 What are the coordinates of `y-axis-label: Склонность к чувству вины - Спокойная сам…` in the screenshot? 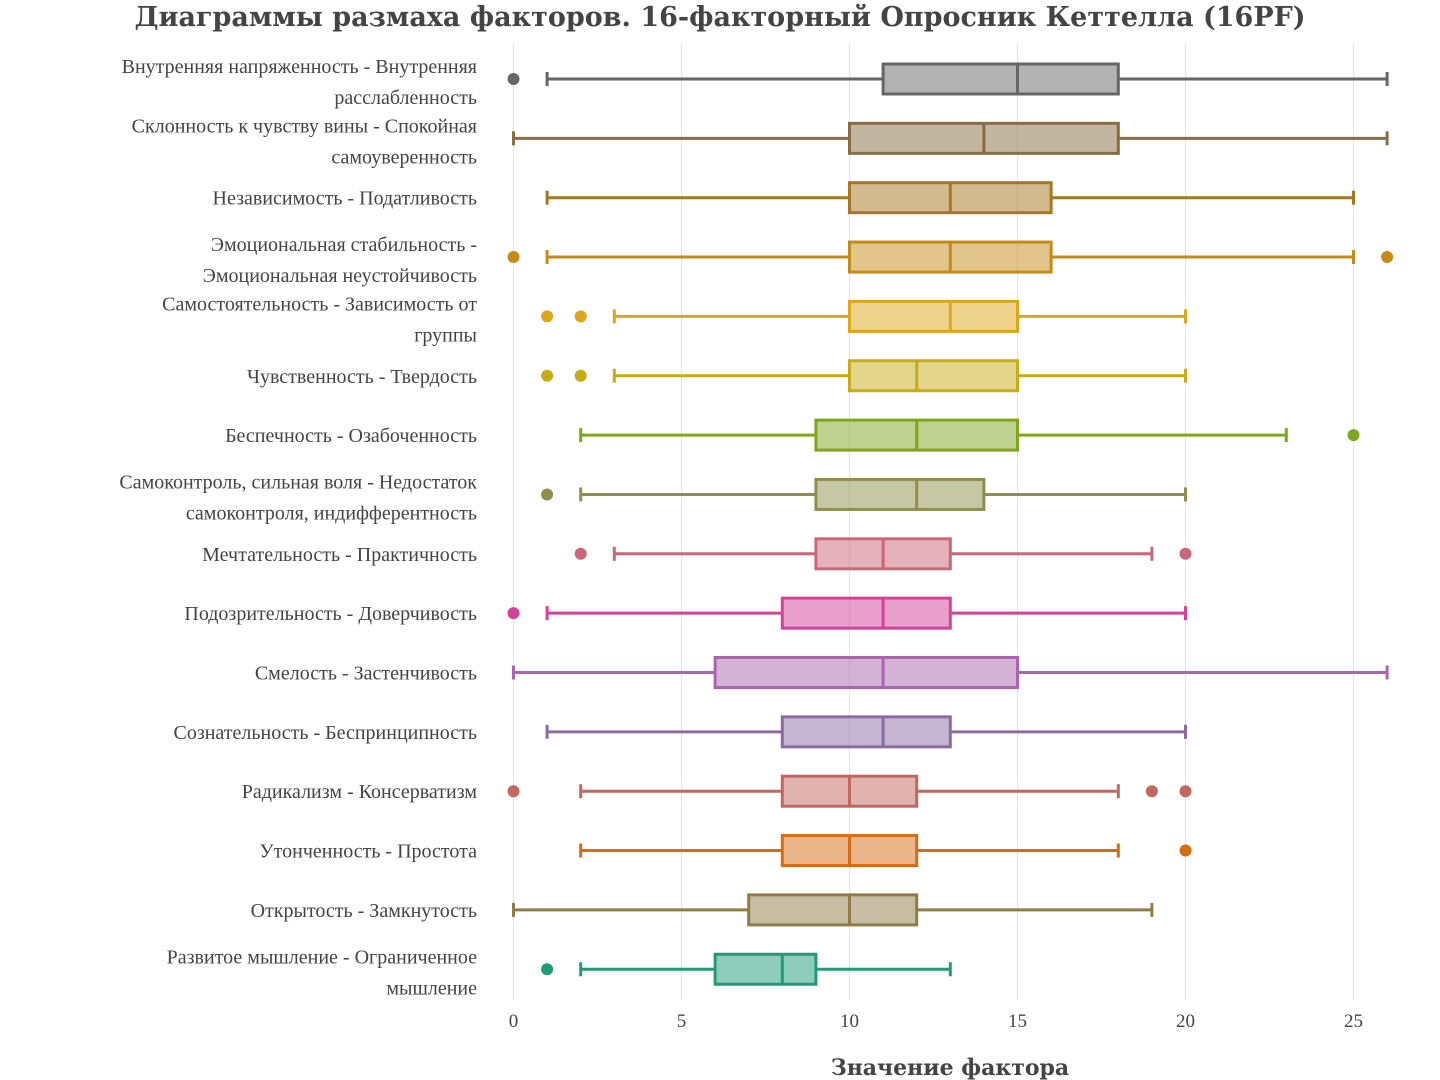 It's located at (304, 141).